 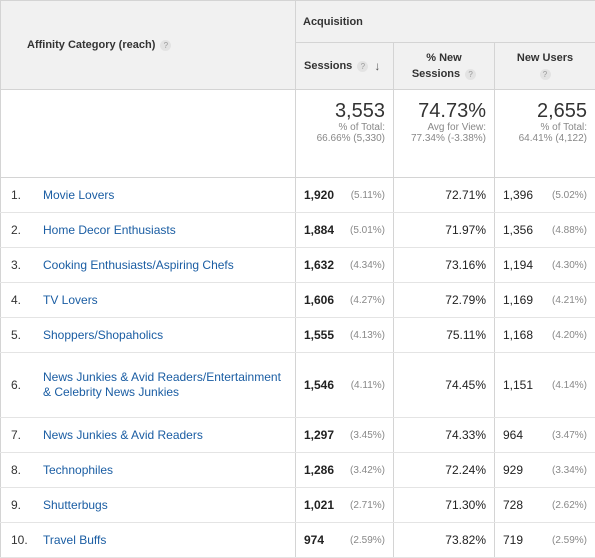 I want to click on sessions-value: 1,884, so click(x=319, y=230).